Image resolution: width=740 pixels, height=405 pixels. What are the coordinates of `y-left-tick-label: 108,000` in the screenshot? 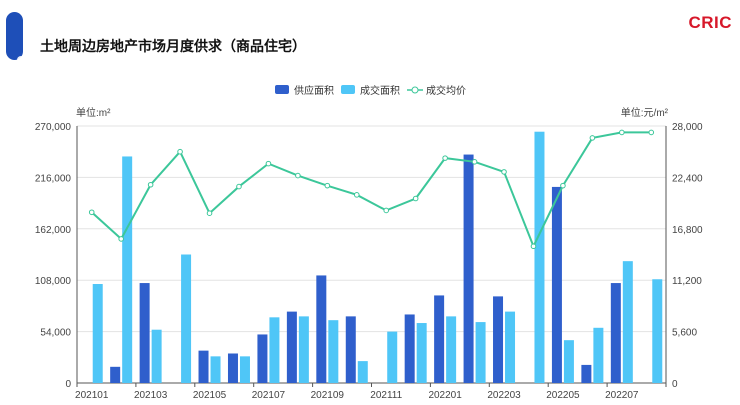 It's located at (53, 281).